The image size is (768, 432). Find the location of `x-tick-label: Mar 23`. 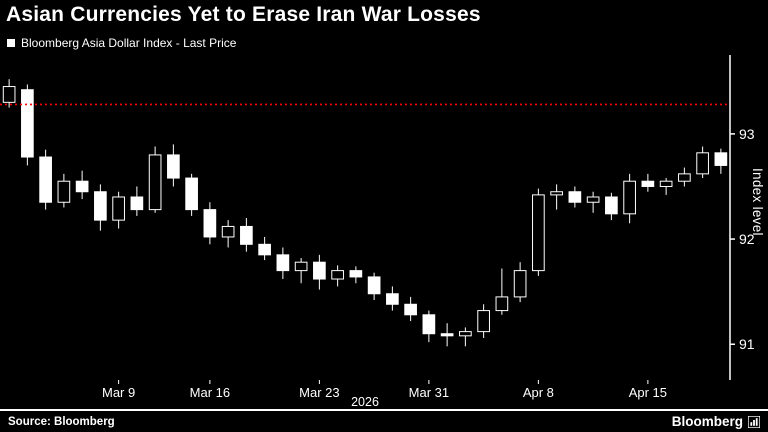

x-tick-label: Mar 23 is located at coordinates (319, 392).